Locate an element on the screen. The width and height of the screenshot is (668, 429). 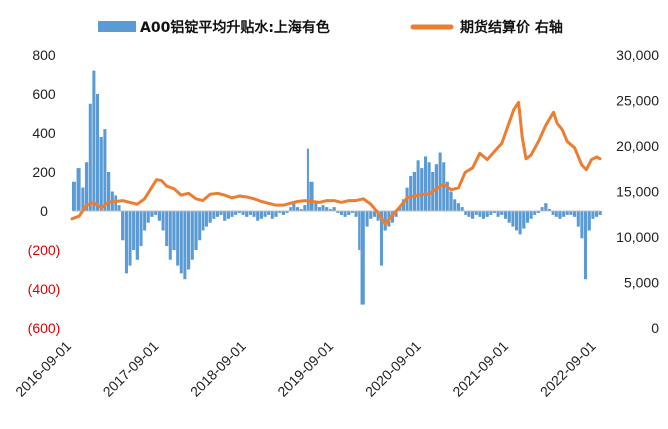
right-tick-label: 10,000 is located at coordinates (637, 237).